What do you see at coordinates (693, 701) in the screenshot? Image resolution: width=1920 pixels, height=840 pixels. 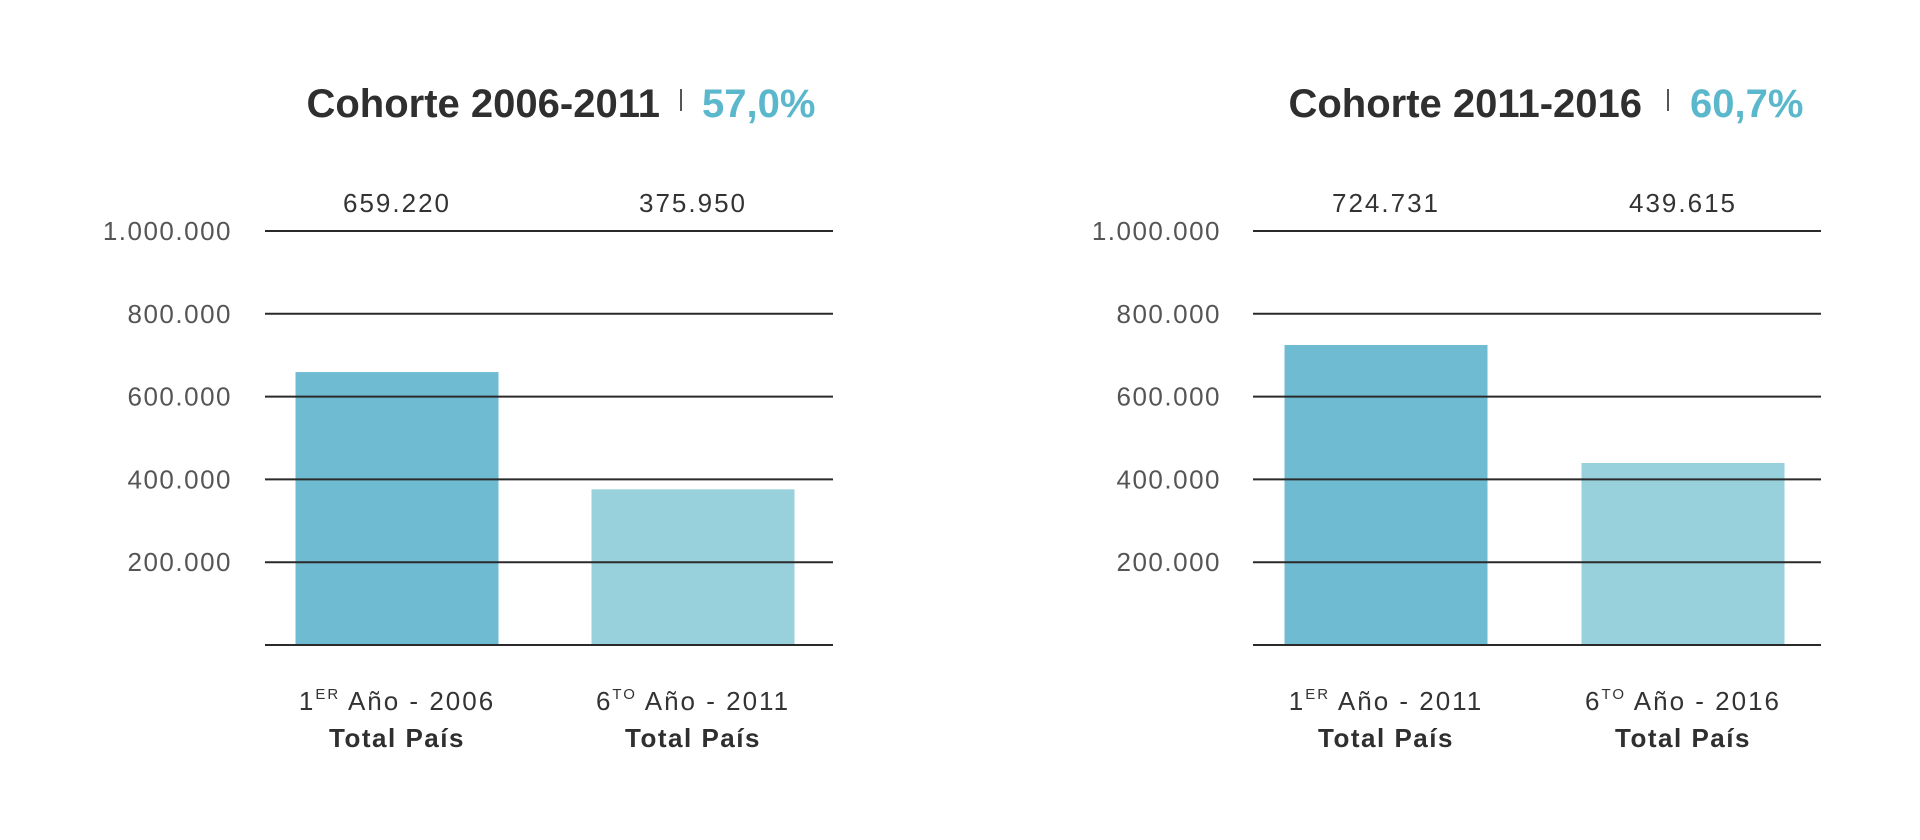 I see `category-label: 6TO Año - 2011` at bounding box center [693, 701].